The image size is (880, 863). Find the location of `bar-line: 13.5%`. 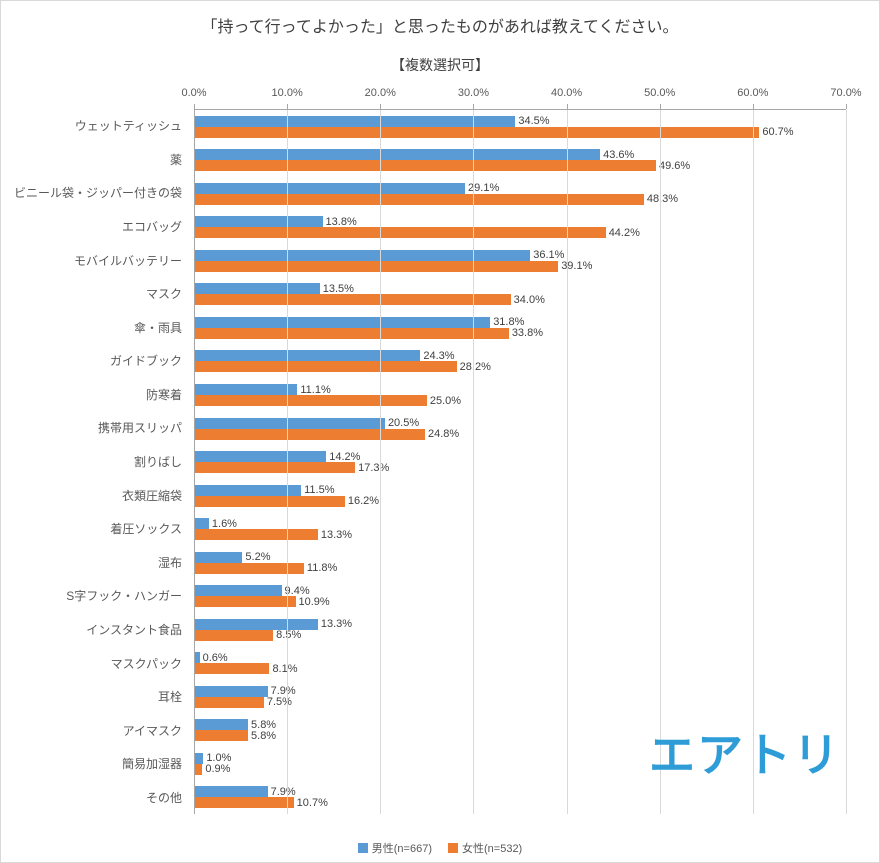

bar-line: 13.5% is located at coordinates (520, 289).